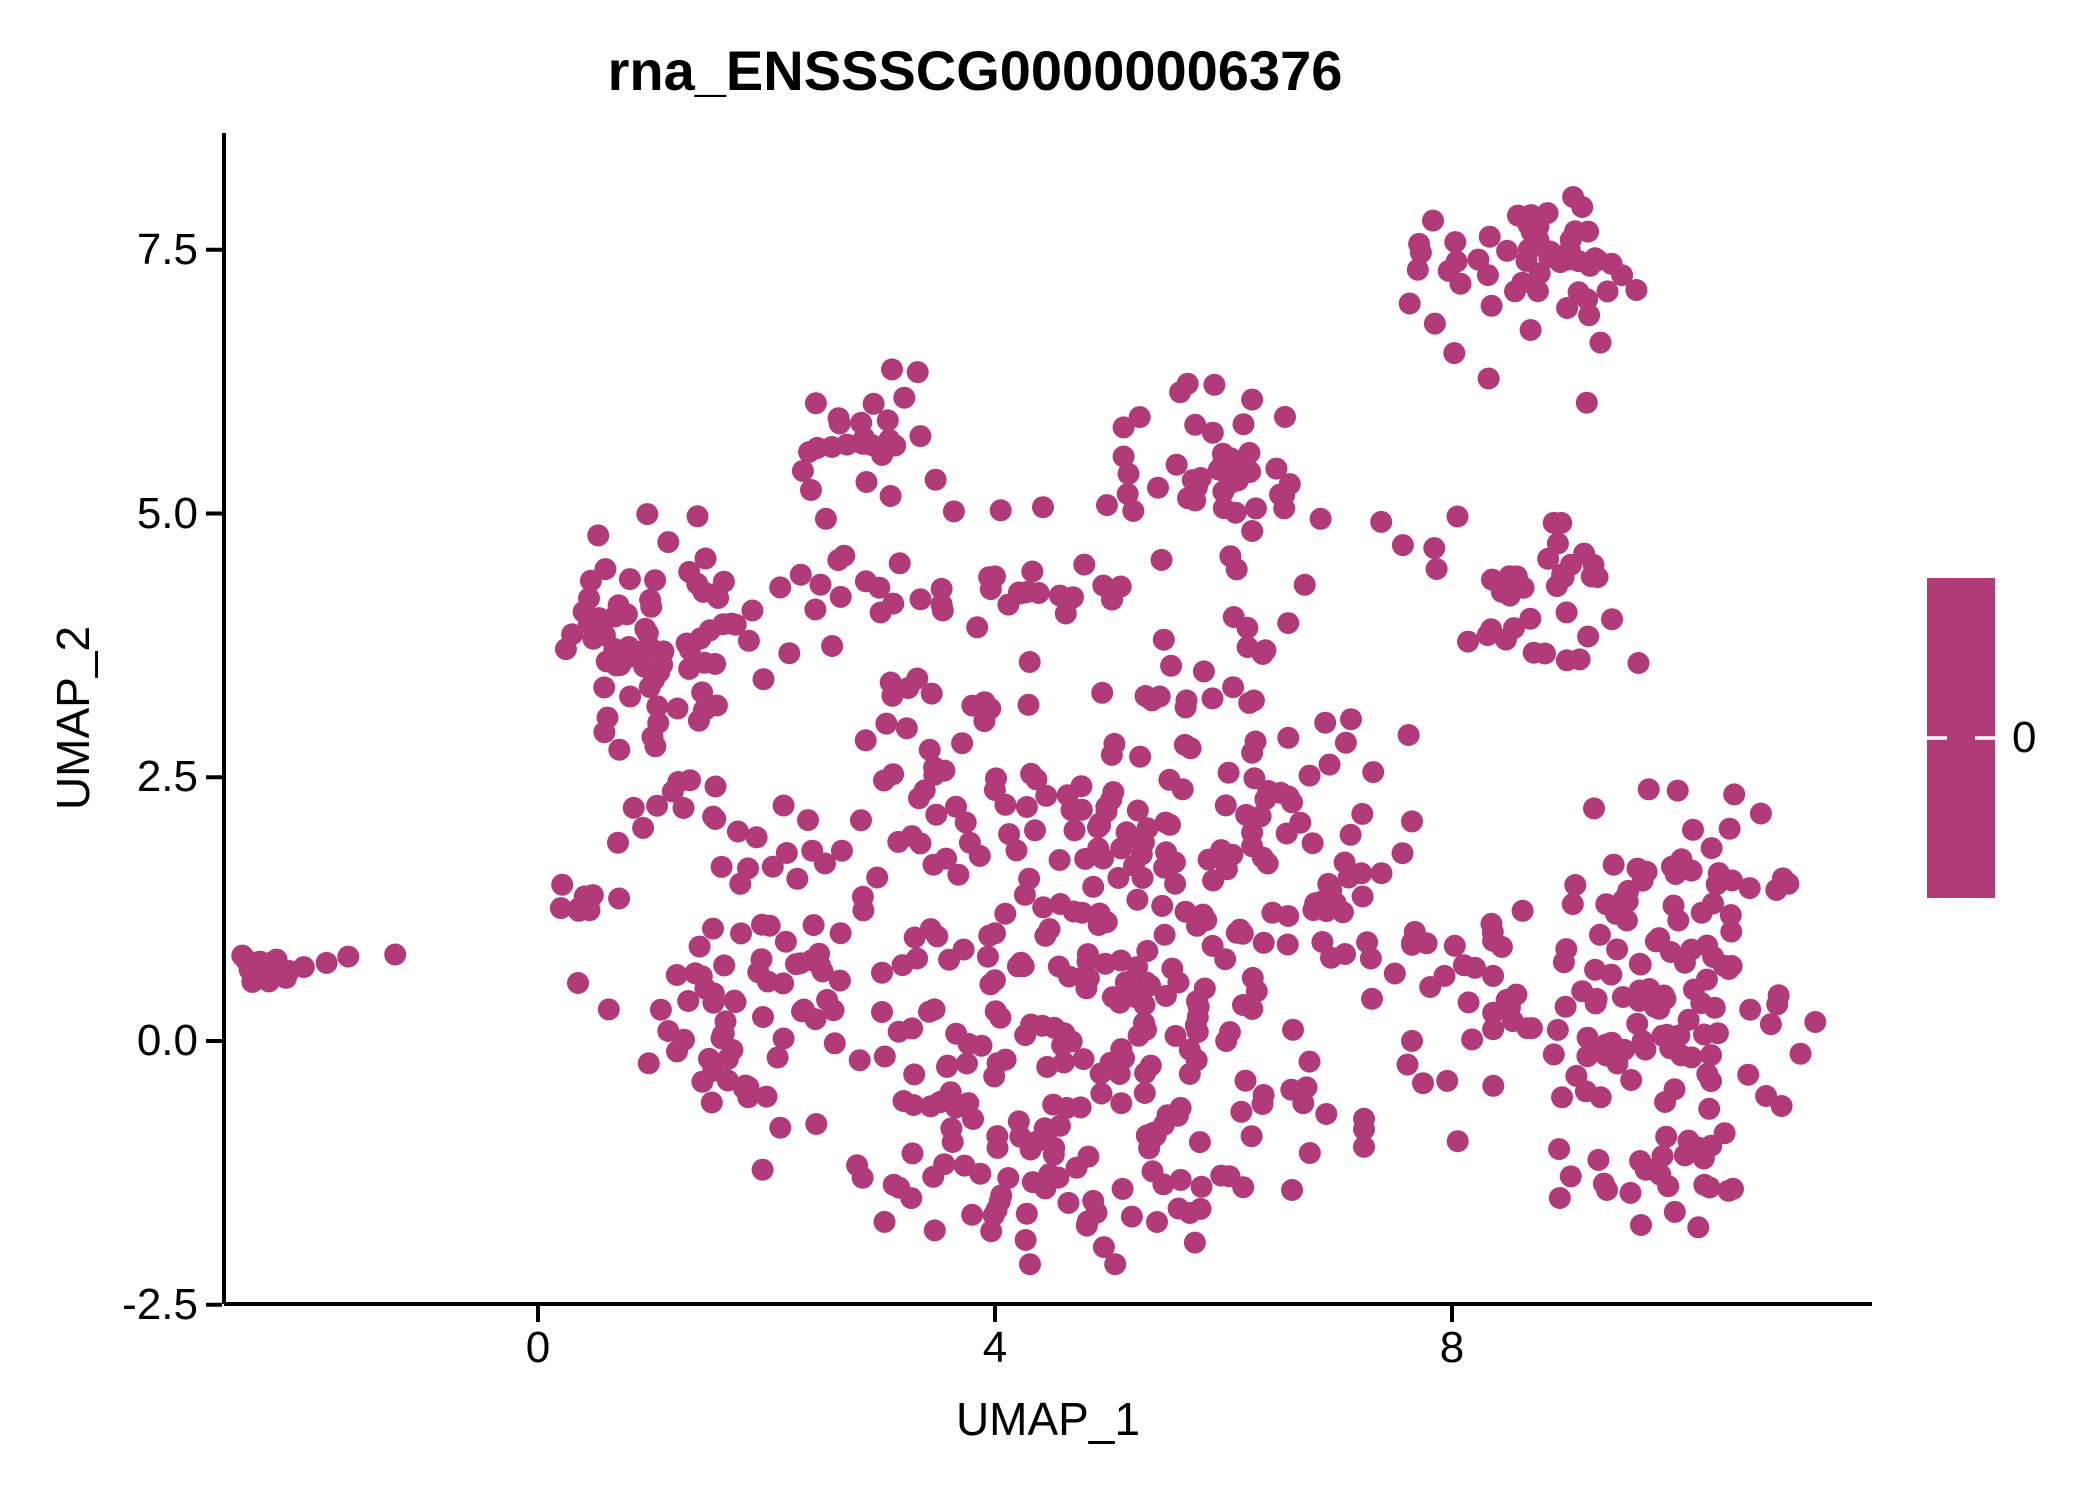 The image size is (2100, 1500). What do you see at coordinates (2024, 737) in the screenshot?
I see `legend-tick-label: 0` at bounding box center [2024, 737].